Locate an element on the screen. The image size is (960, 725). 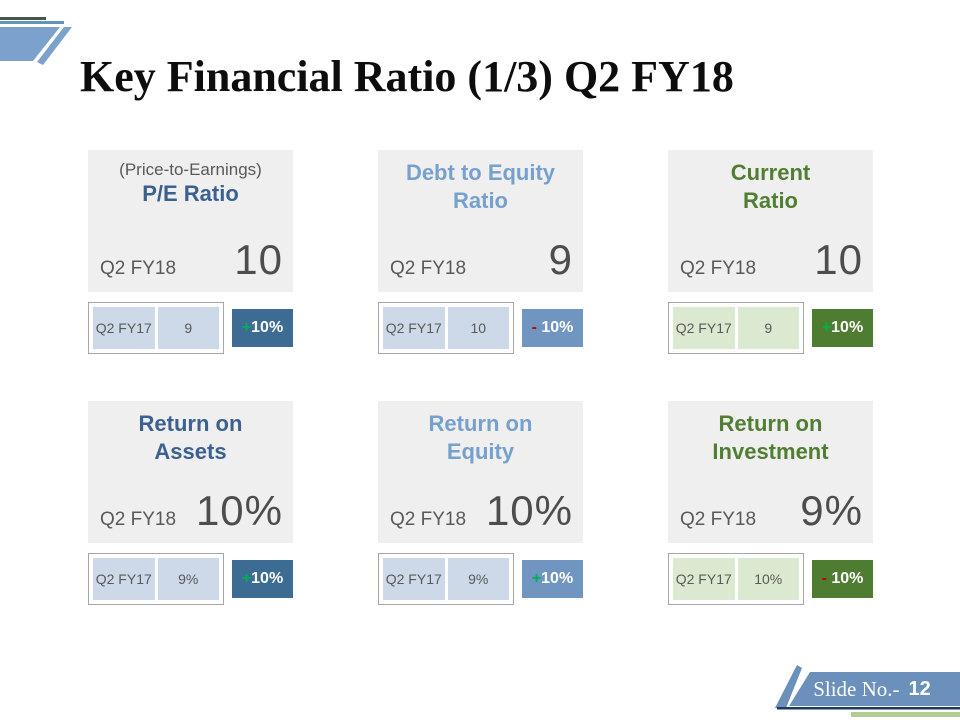
card-title: P/E Ratio is located at coordinates (190, 194).